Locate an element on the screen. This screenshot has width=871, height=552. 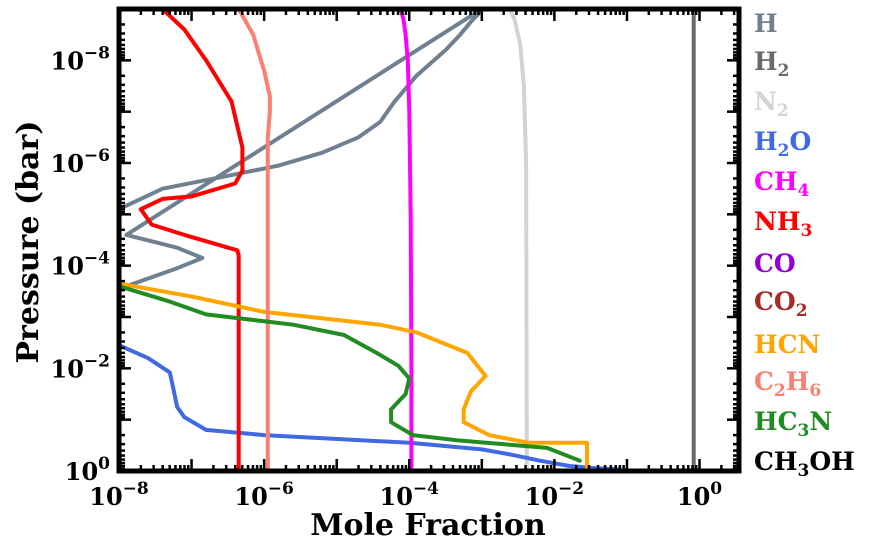
legend-entry-ch4: CH4 is located at coordinates (782, 184).